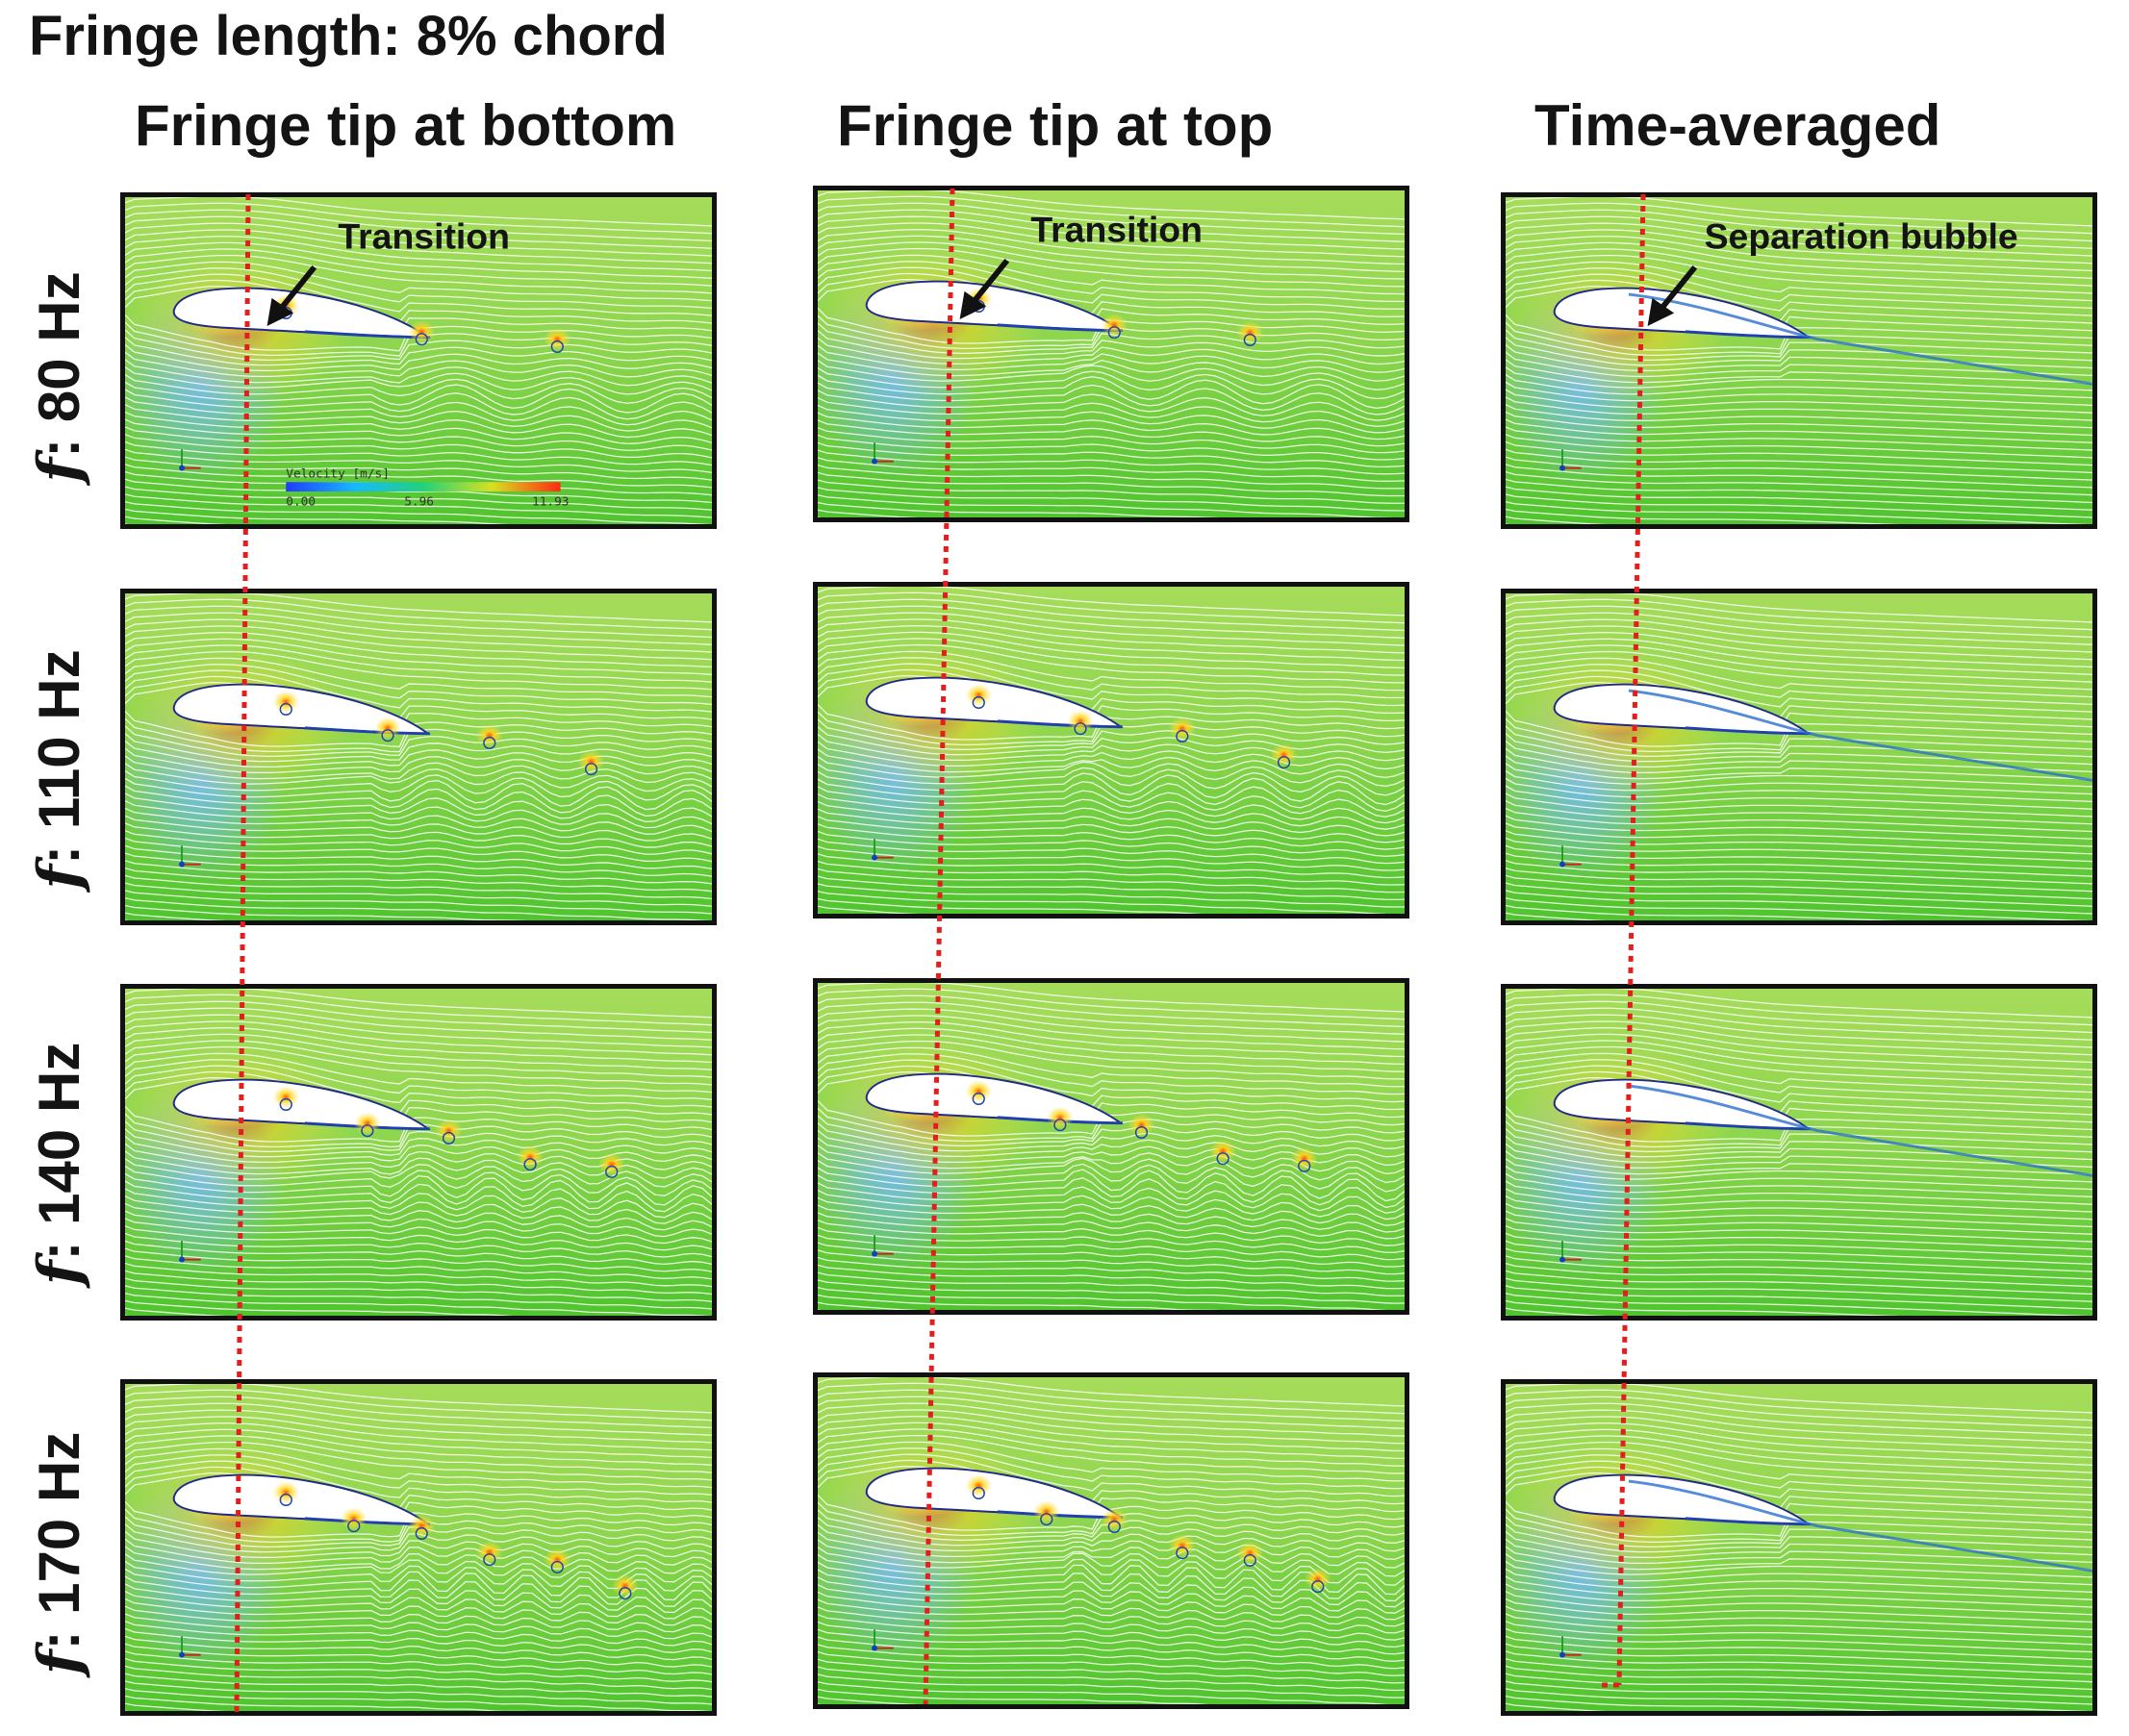 The image size is (2129, 1736). Describe the element at coordinates (1055, 125) in the screenshot. I see `column-title-fringe-top: Fringe tip at top` at that location.